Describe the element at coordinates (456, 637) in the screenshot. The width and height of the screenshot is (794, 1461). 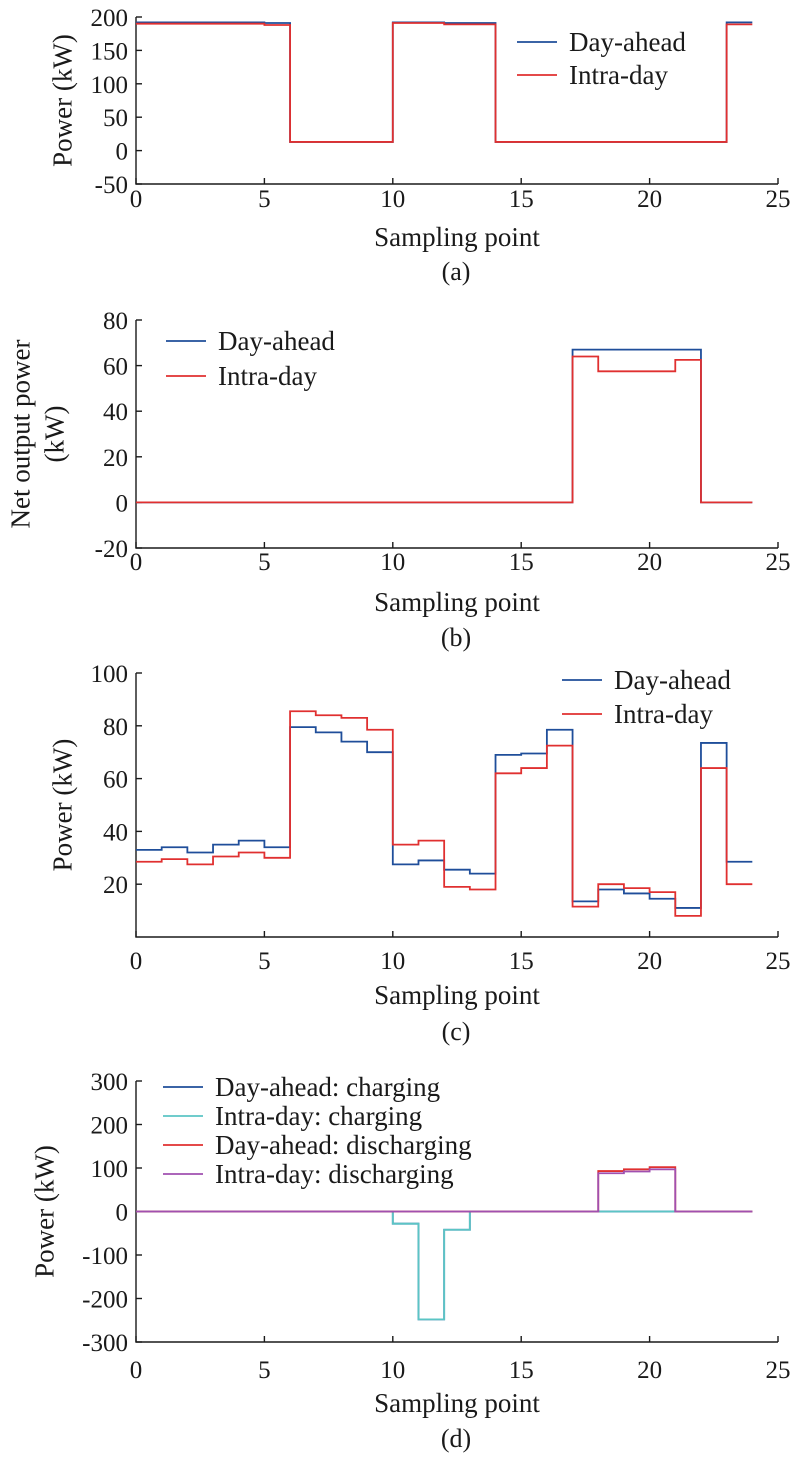
I see `panel-caption: (b)` at that location.